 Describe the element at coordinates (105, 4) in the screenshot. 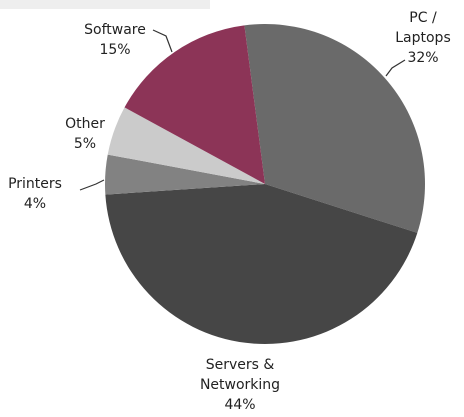

I see `top-bar` at that location.